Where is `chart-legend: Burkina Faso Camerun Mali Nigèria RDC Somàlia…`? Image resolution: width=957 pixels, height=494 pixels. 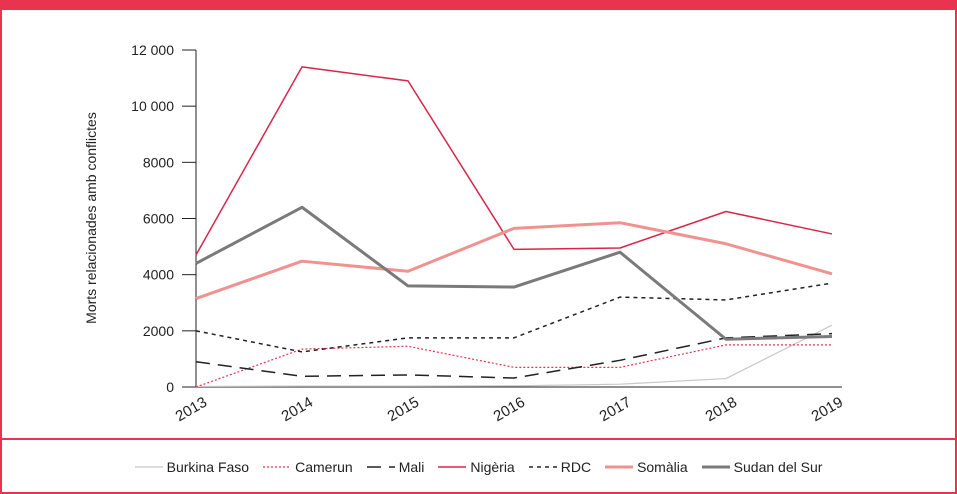
chart-legend: Burkina Faso Camerun Mali Nigèria RDC Somàlia… is located at coordinates (478, 467).